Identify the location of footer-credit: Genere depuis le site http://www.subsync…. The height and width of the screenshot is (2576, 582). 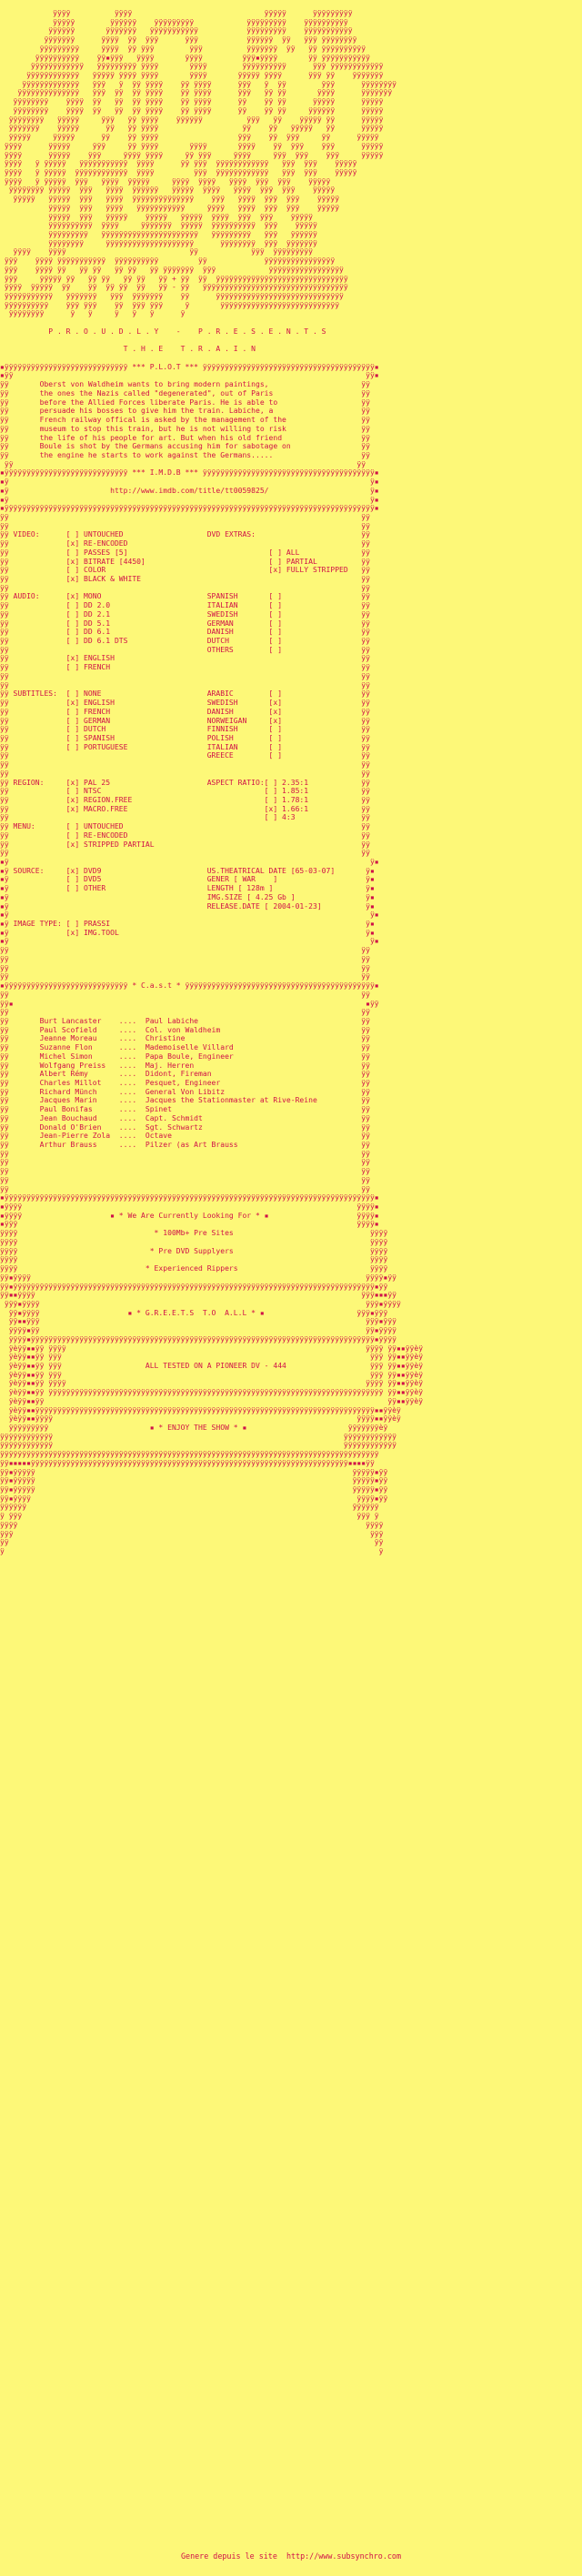
(291, 2556).